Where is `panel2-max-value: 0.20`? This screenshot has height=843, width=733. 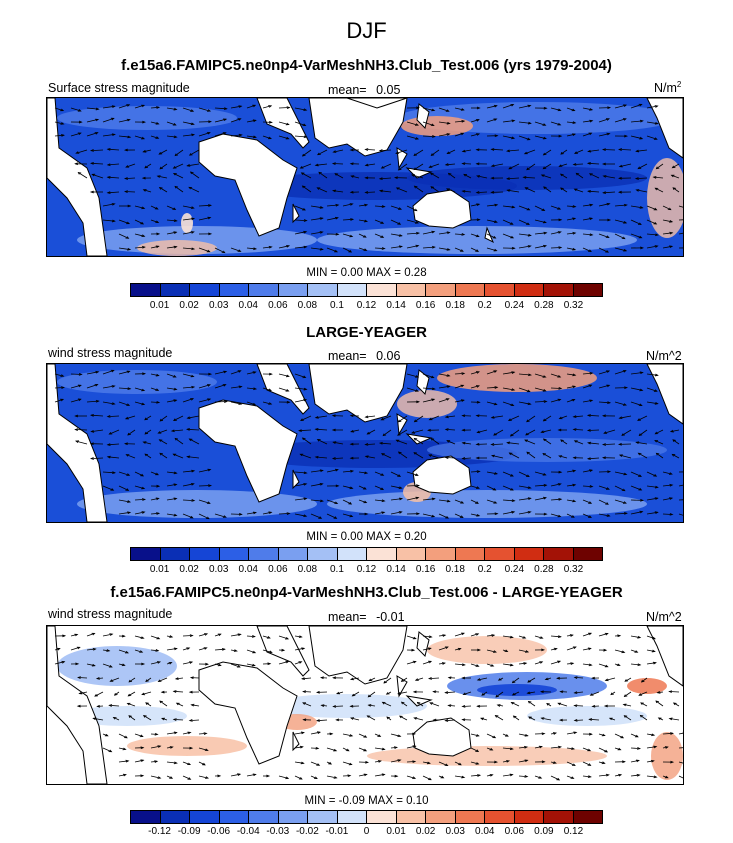
panel2-max-value: 0.20 is located at coordinates (415, 537).